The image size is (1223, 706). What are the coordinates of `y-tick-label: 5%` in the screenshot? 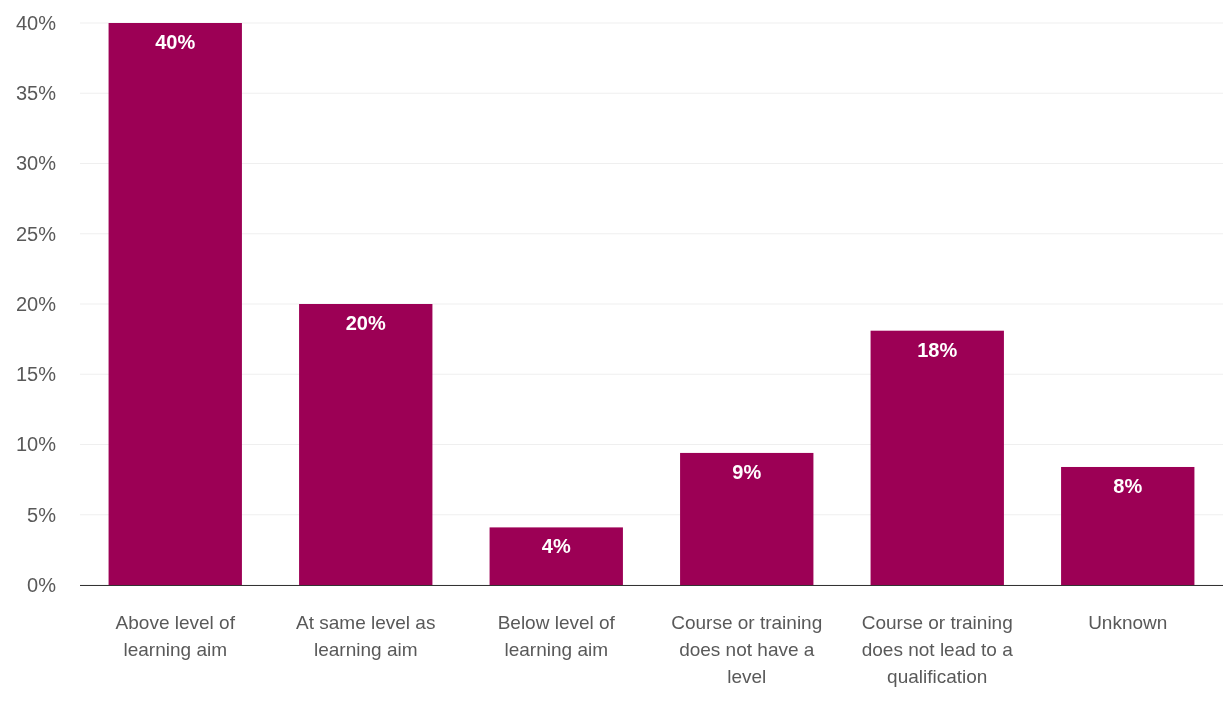 It's located at (42, 514).